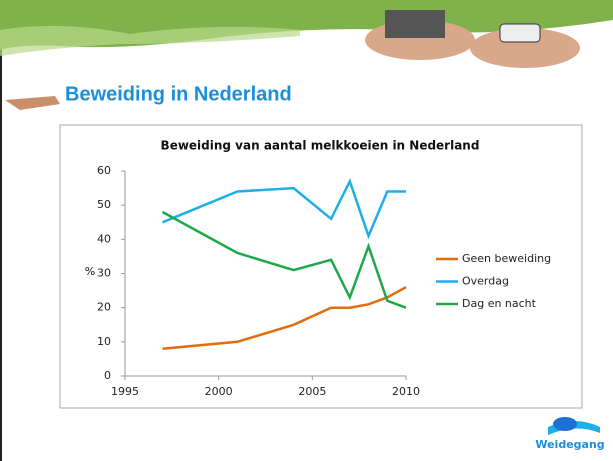 This screenshot has height=461, width=613. I want to click on x-tick-label: 2005, so click(312, 391).